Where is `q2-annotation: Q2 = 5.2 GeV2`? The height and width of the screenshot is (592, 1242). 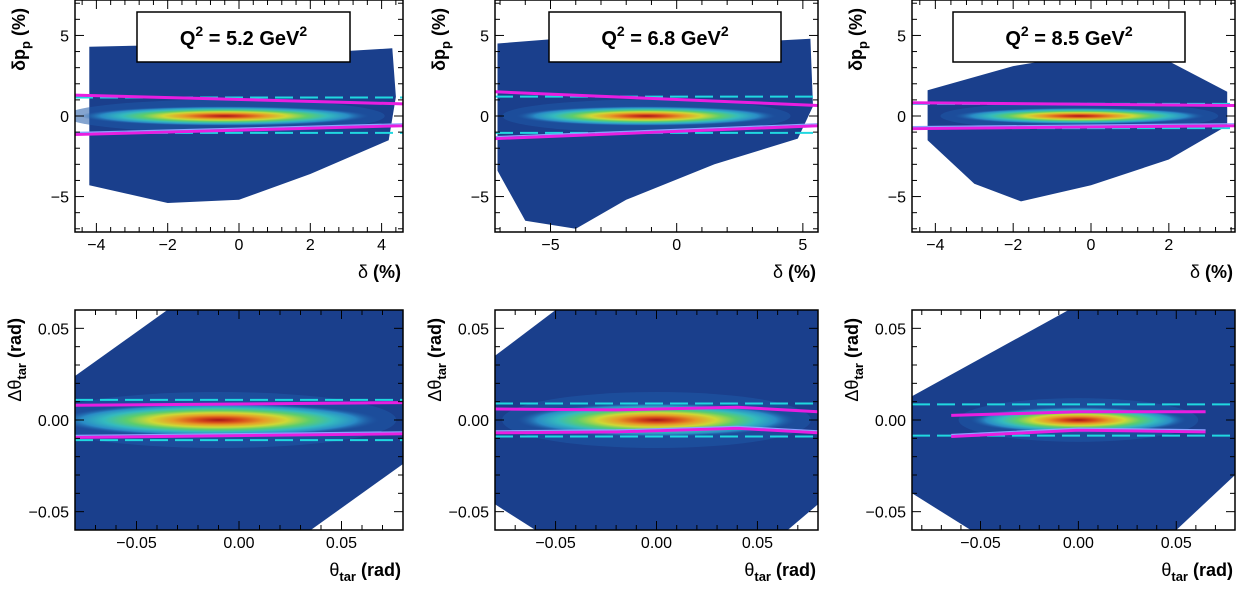 q2-annotation: Q2 = 5.2 GeV2 is located at coordinates (244, 36).